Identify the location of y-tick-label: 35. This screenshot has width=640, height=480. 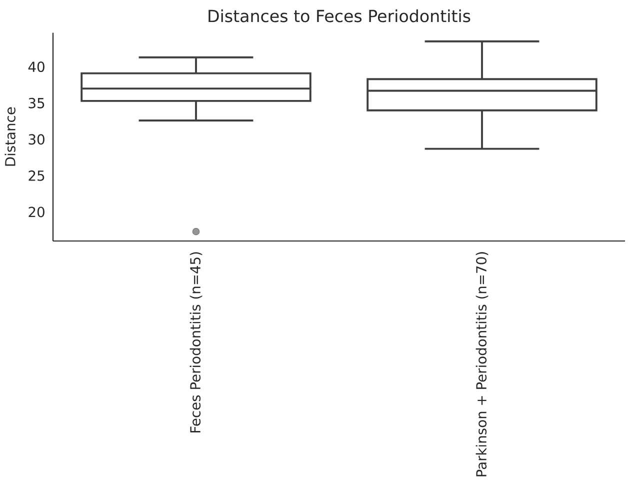
(36, 103).